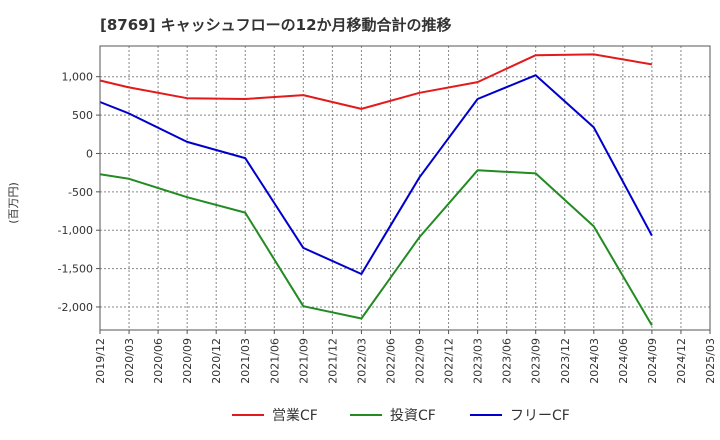 This screenshot has height=440, width=720. What do you see at coordinates (390, 361) in the screenshot?
I see `x-tick-label: 2022/06` at bounding box center [390, 361].